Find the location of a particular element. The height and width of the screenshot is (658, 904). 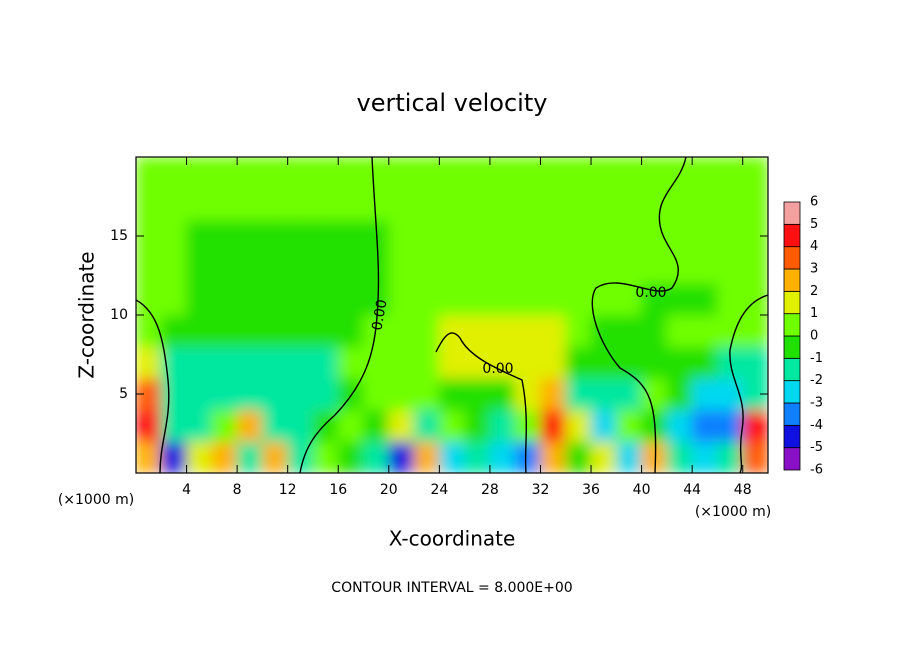

x-tick-label: 24 is located at coordinates (439, 490).